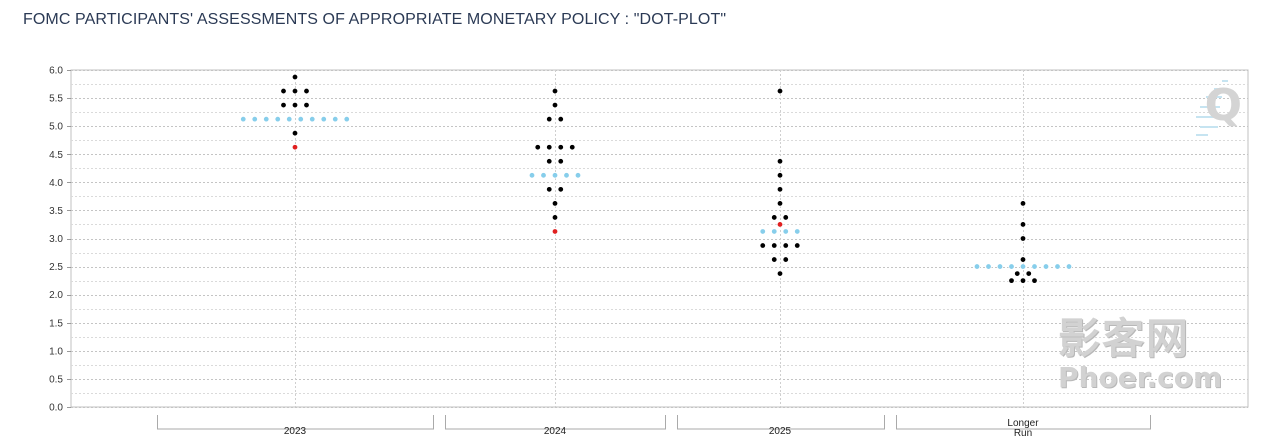  Describe the element at coordinates (56, 323) in the screenshot. I see `y-tick-label: 1.5` at that location.